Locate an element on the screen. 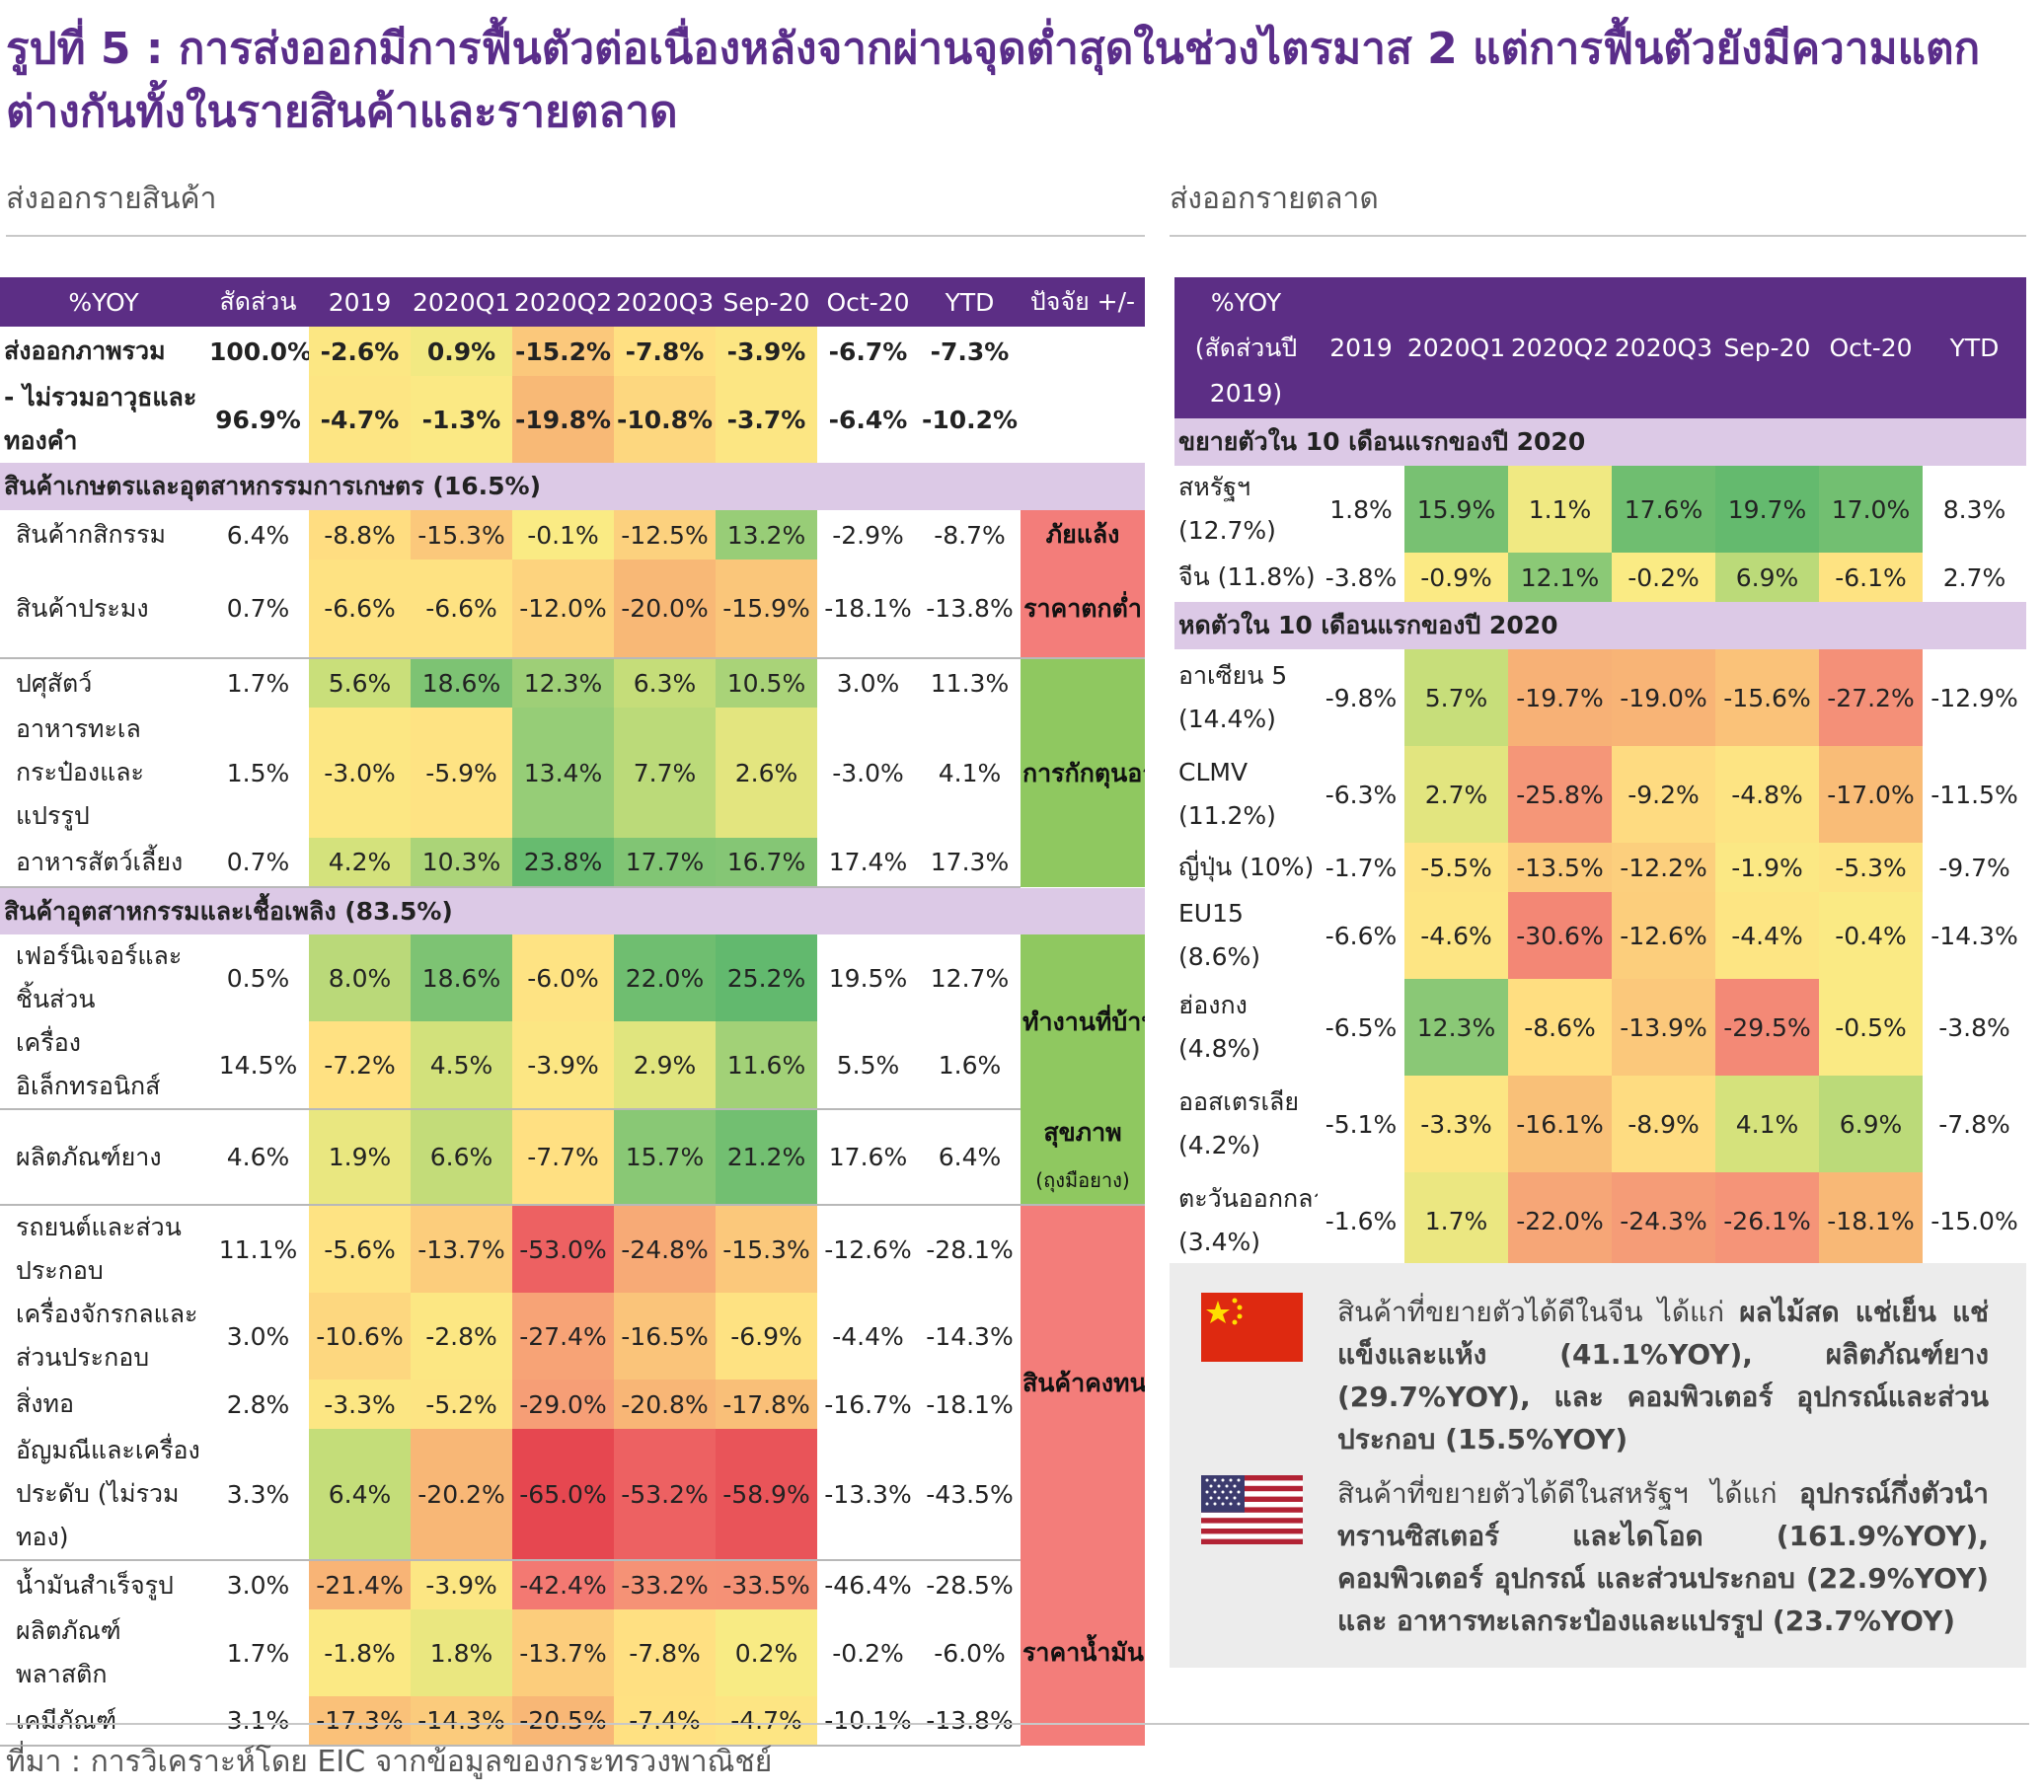 This screenshot has height=1792, width=2044. value-cell: -6.7% is located at coordinates (868, 351).